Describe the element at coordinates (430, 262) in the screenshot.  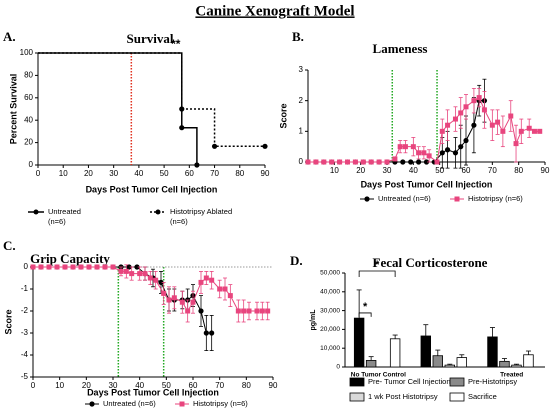
I see `chart-title: Fecal Corticosterone` at that location.